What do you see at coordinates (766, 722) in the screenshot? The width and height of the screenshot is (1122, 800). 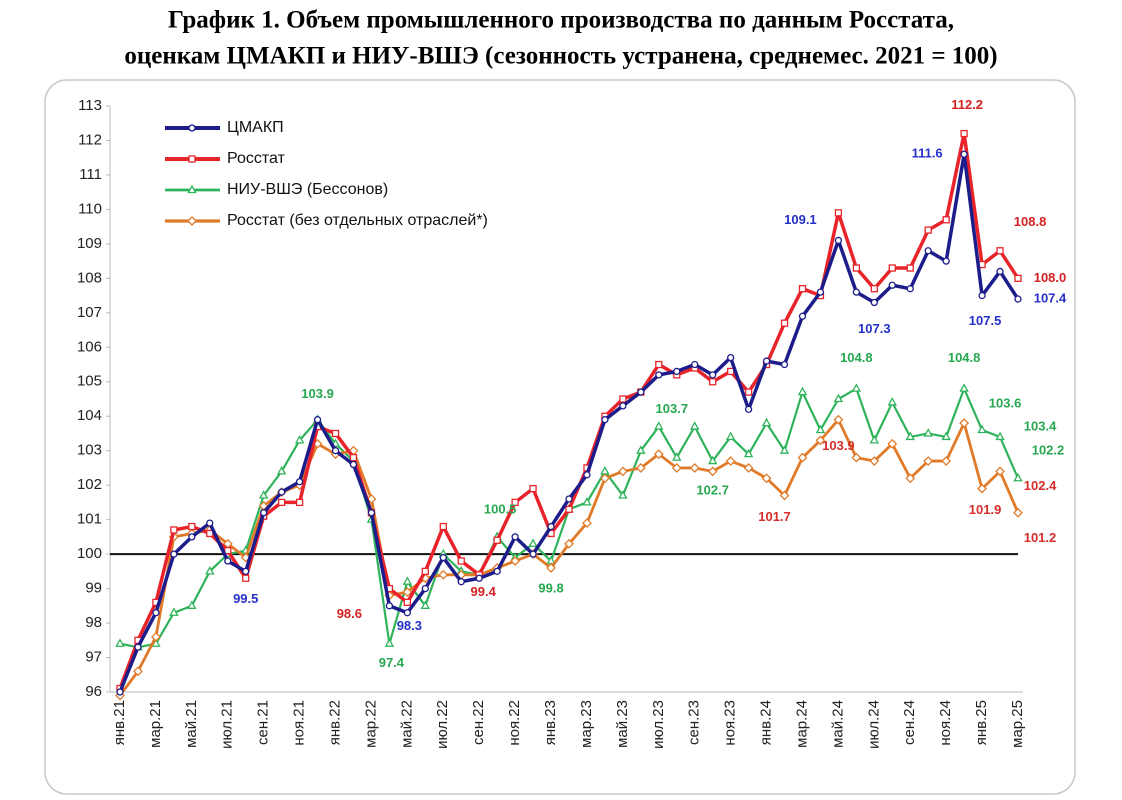 I see `x-tick-label: янв.24` at bounding box center [766, 722].